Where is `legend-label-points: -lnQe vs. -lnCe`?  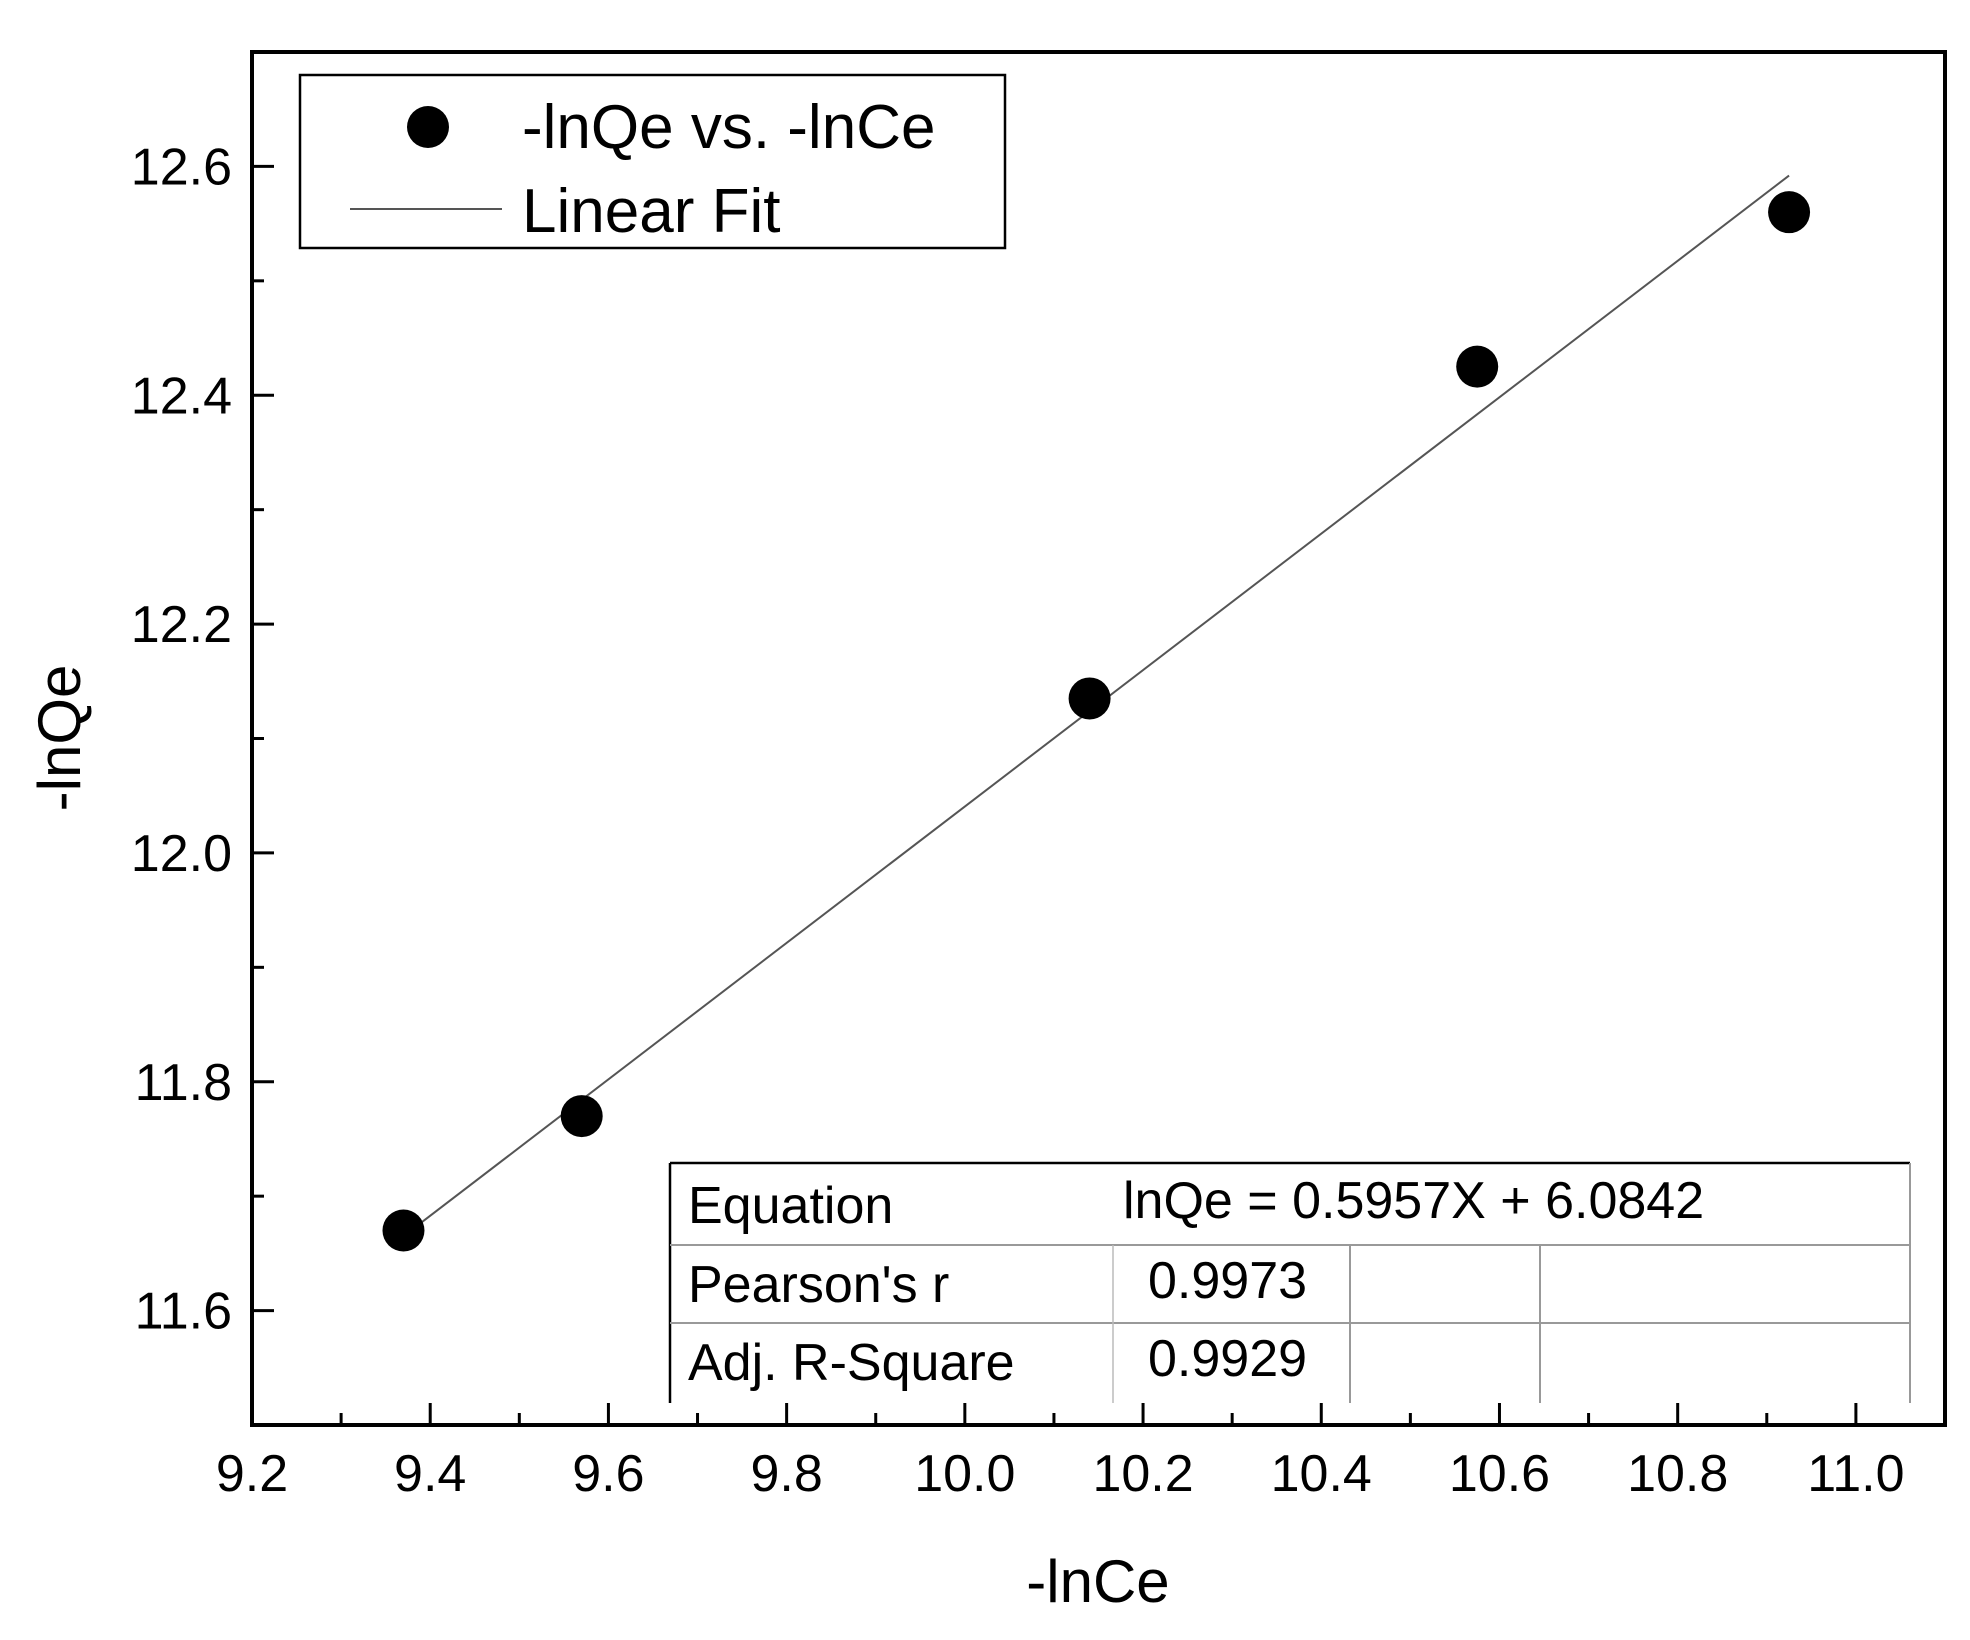
legend-label-points: -lnQe vs. -lnCe is located at coordinates (728, 127).